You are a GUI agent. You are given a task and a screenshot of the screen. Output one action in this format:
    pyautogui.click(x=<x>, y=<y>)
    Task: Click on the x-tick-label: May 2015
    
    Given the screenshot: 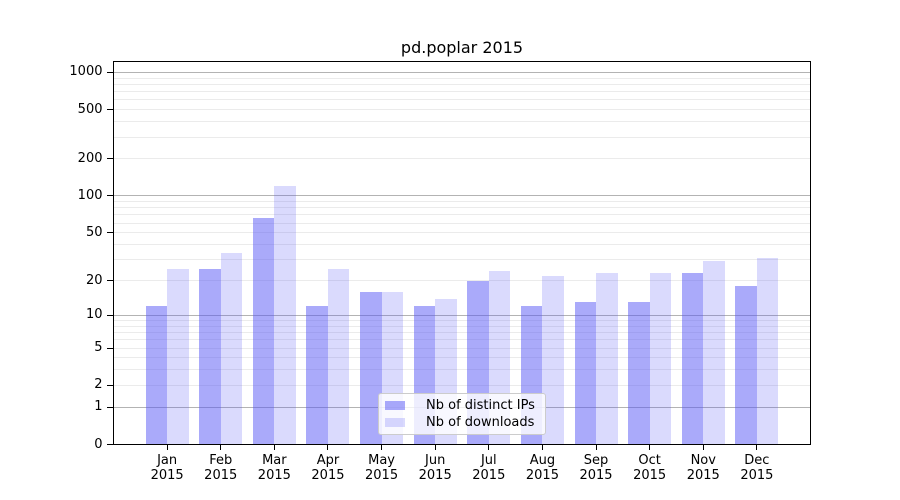 What is the action you would take?
    pyautogui.click(x=382, y=468)
    